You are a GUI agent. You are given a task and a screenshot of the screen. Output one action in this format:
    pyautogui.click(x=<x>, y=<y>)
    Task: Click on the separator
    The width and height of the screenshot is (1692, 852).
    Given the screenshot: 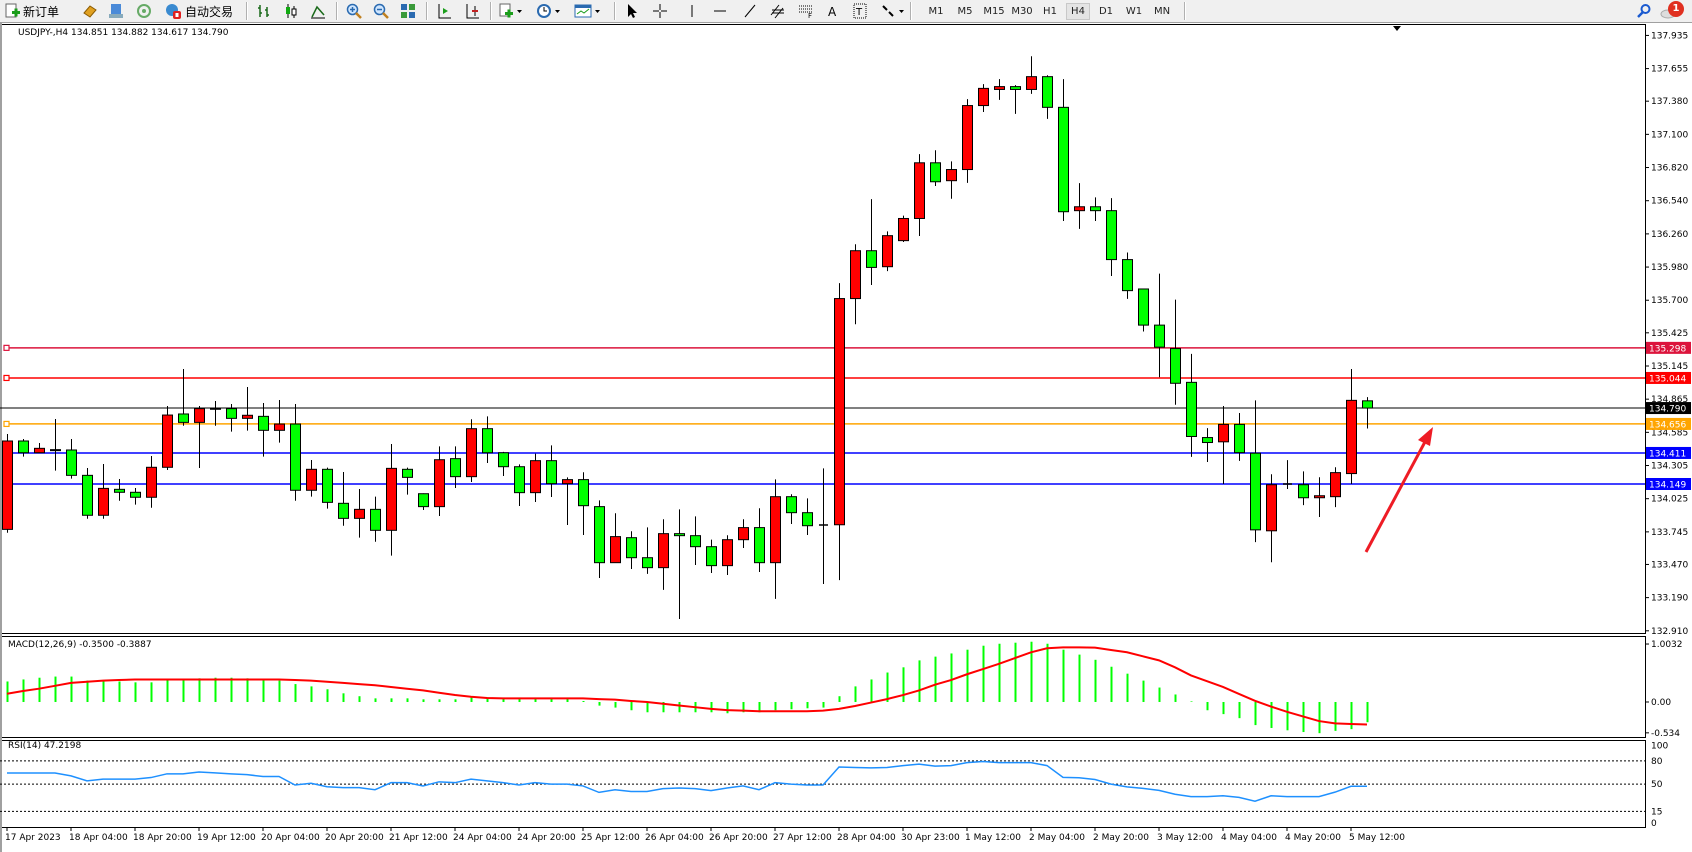 What is the action you would take?
    pyautogui.click(x=491, y=11)
    